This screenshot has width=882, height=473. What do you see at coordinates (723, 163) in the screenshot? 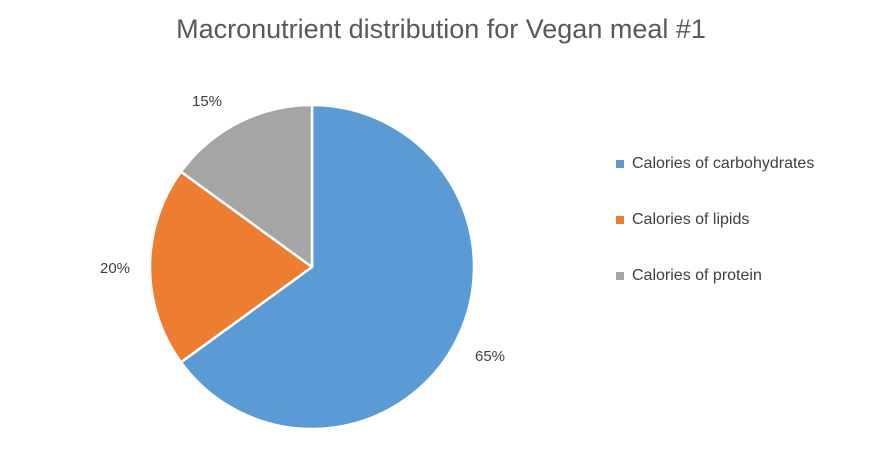
I see `legend-label-carbohydrates: Calories of carbohydrates` at bounding box center [723, 163].